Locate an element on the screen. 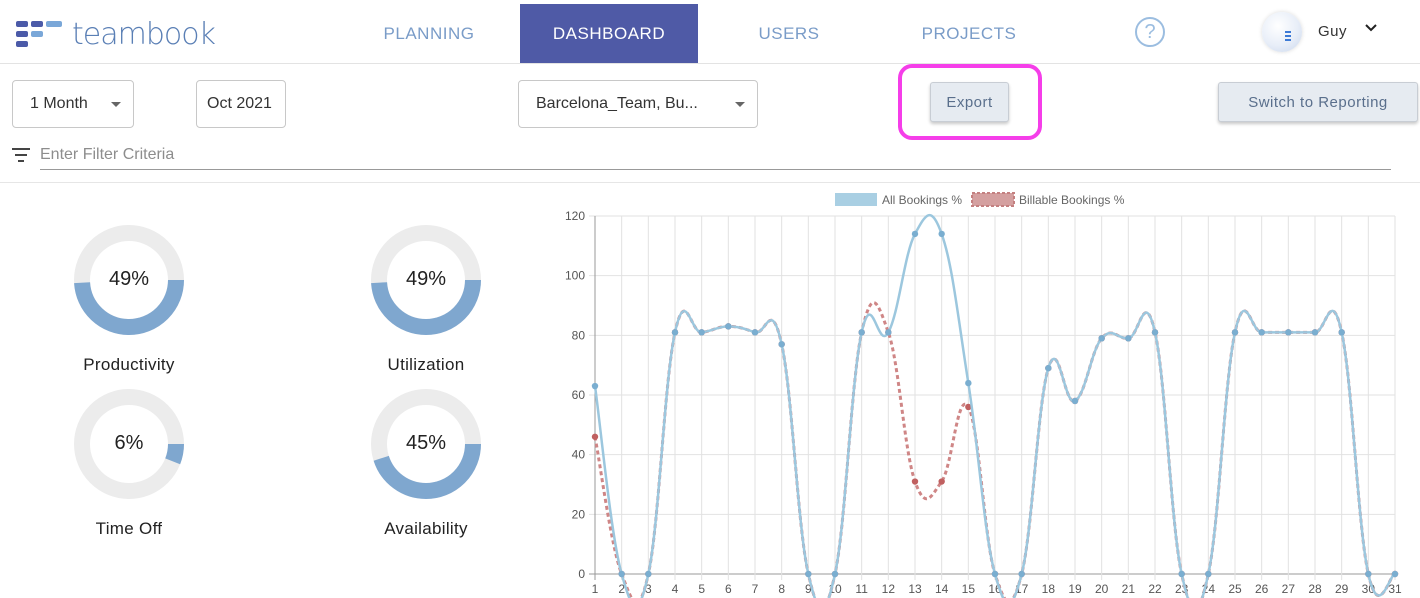 The image size is (1420, 598). utilization-label: Utilization is located at coordinates (426, 364).